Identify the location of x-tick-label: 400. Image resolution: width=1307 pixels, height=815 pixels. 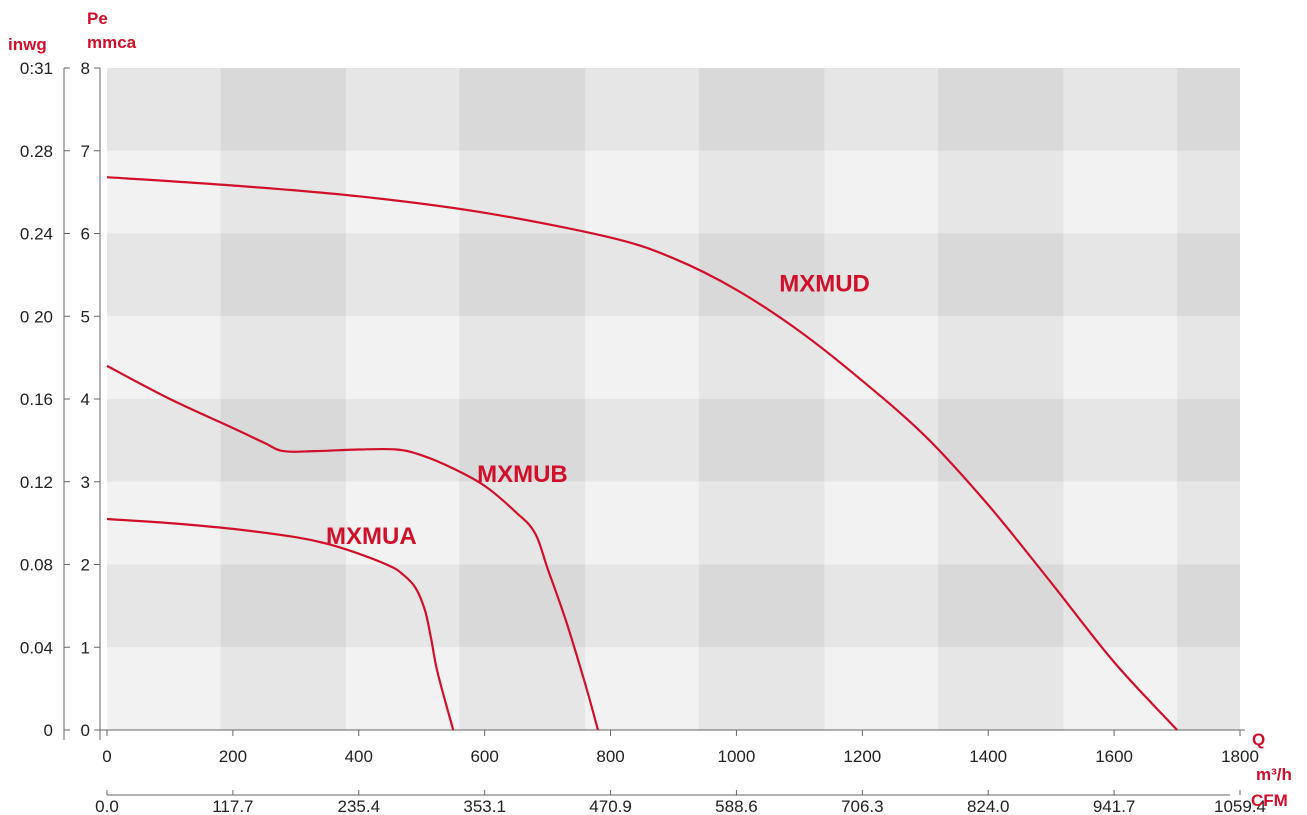
(359, 756).